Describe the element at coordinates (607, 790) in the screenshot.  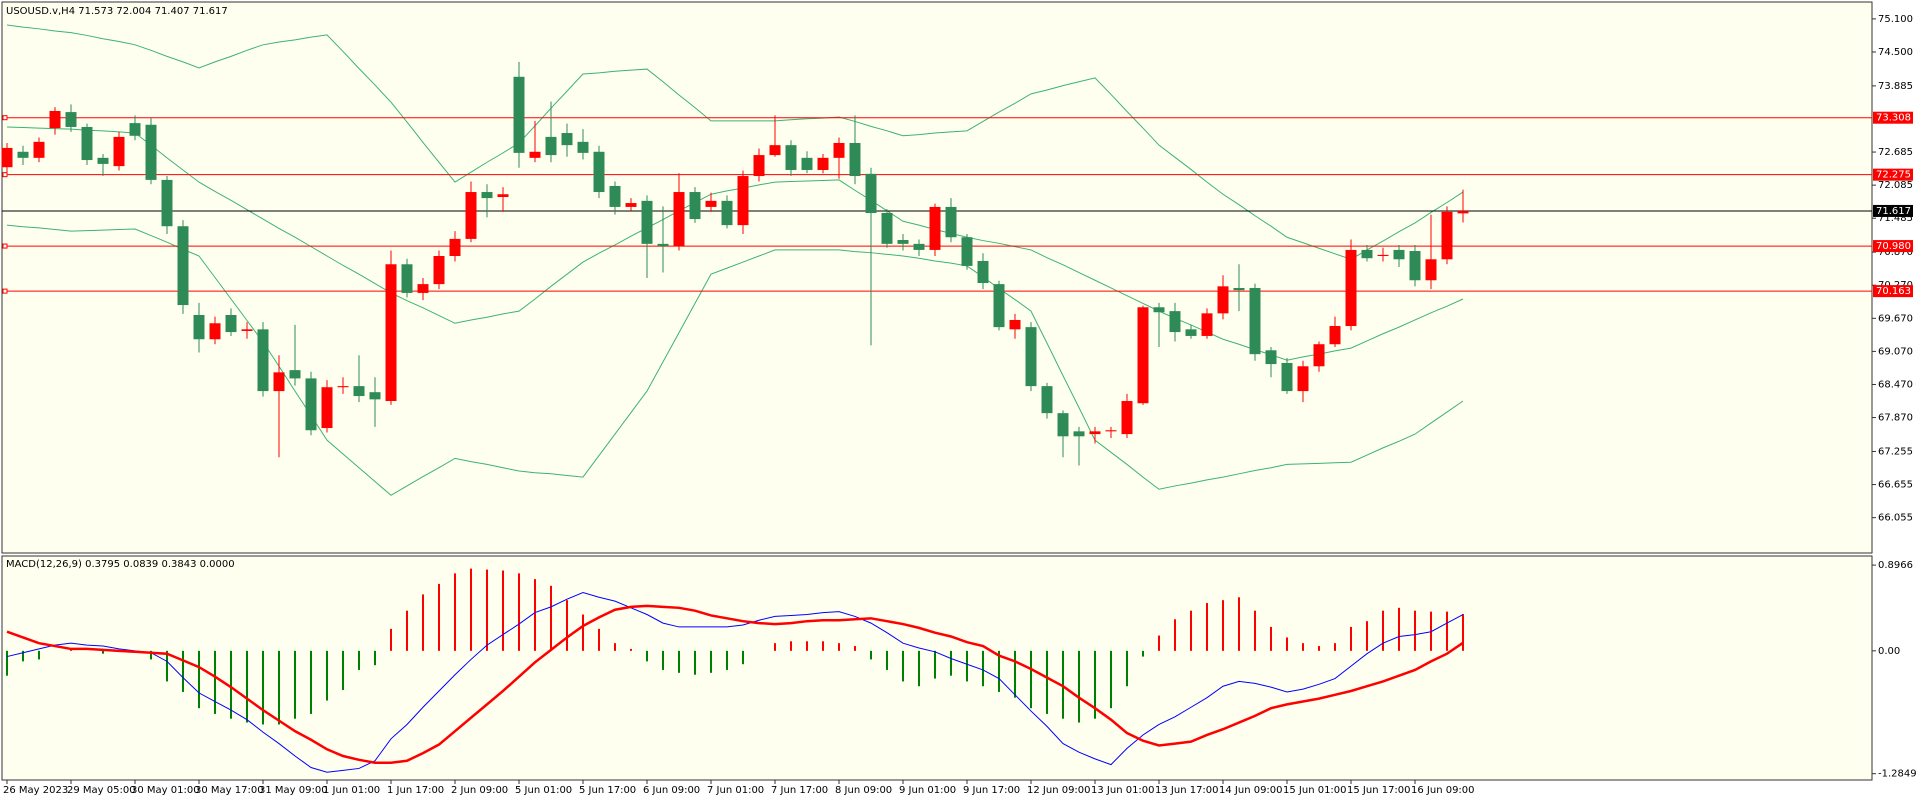
I see `x-tick-label: 5 Jun 17:00` at that location.